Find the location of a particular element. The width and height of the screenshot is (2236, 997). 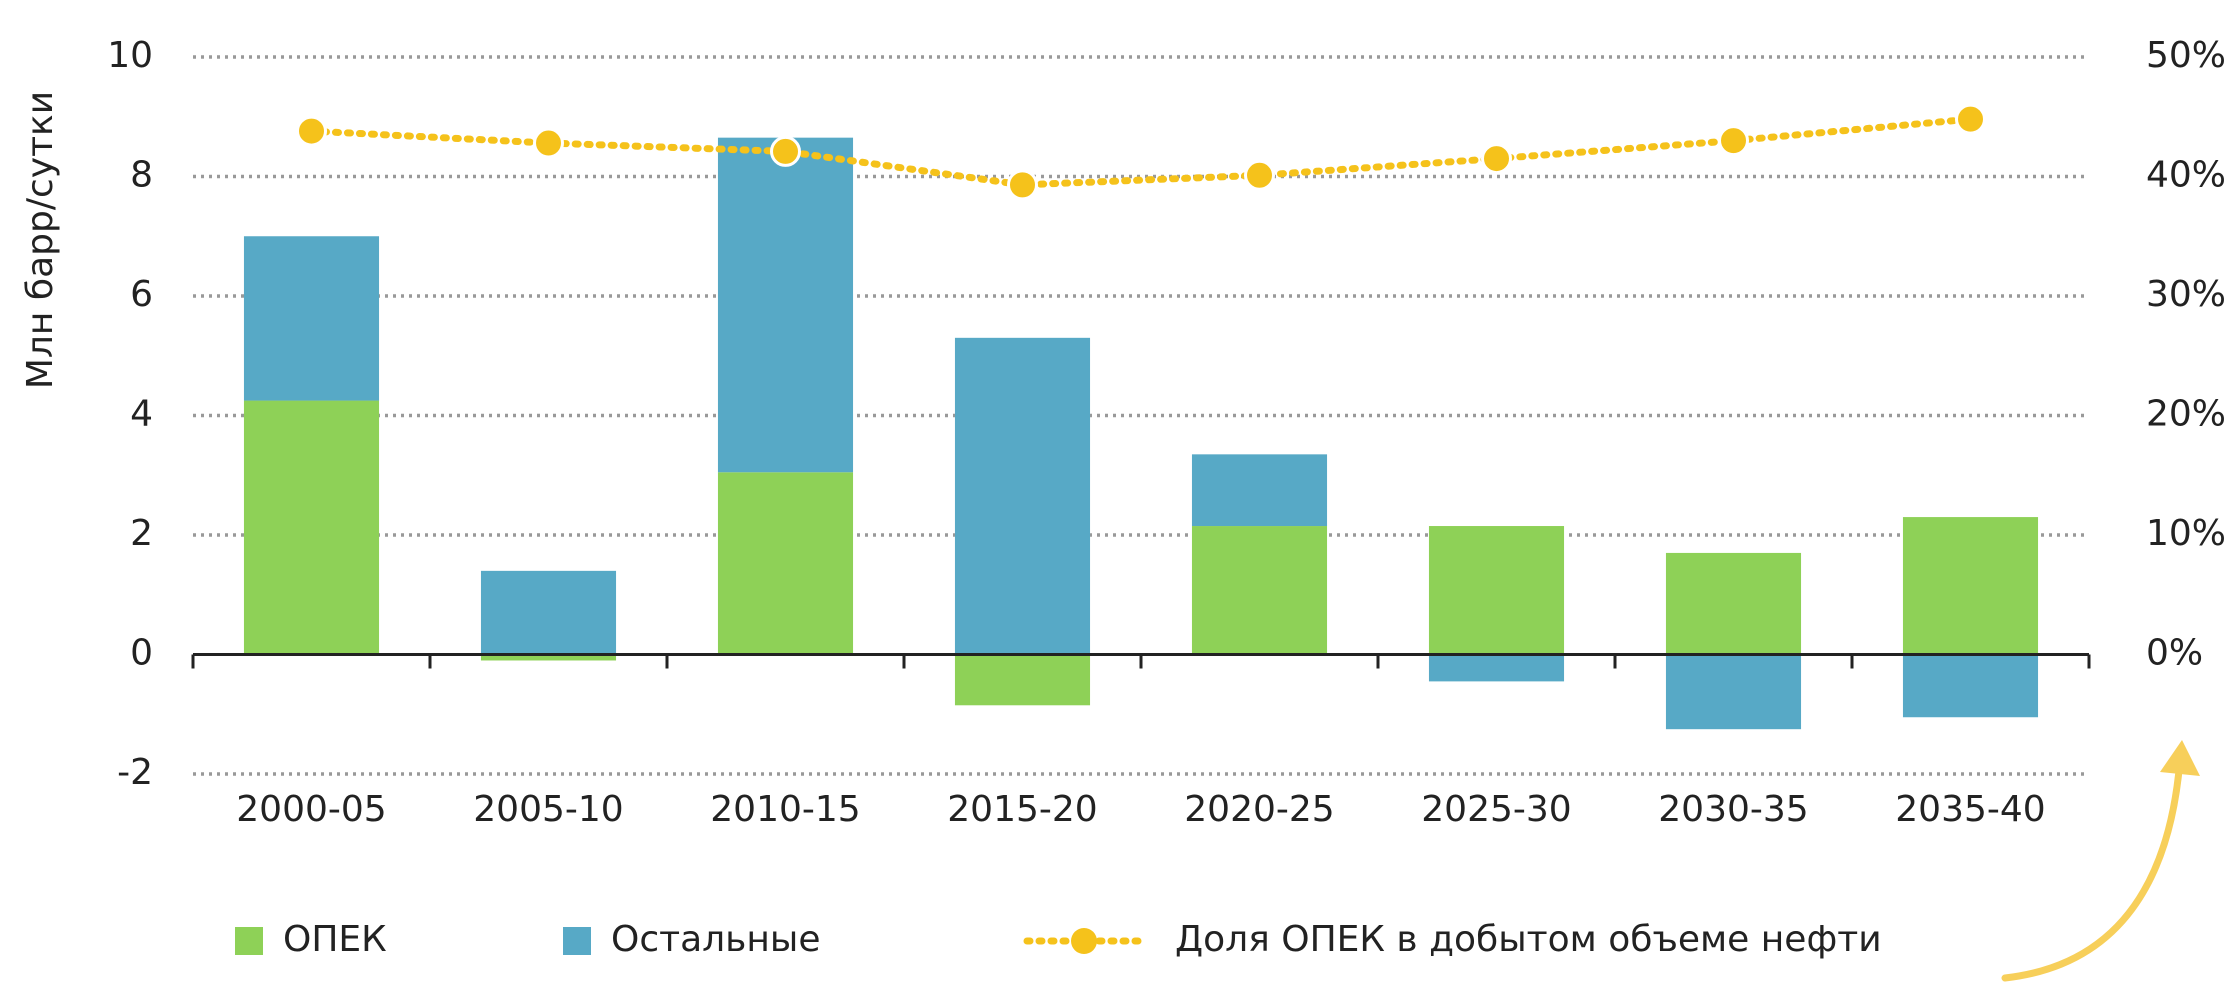

arrow-head is located at coordinates (2180, 758).